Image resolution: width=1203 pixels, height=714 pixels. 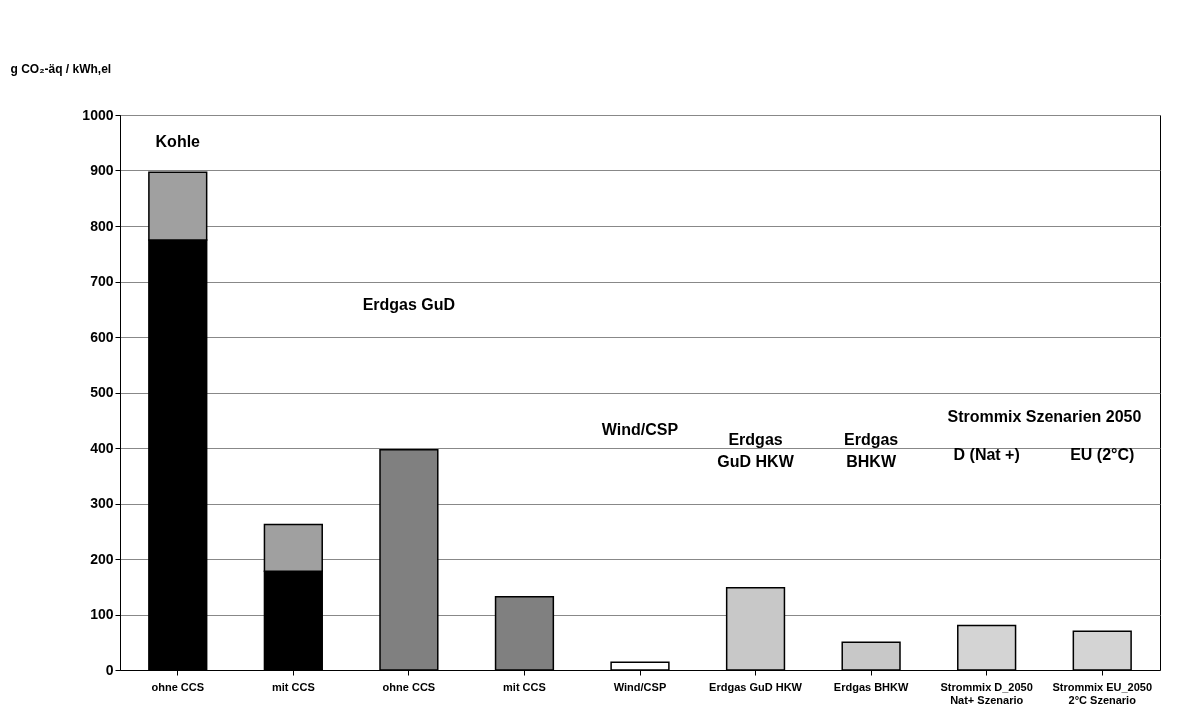 I want to click on y-tick-label: 100, so click(x=102, y=614).